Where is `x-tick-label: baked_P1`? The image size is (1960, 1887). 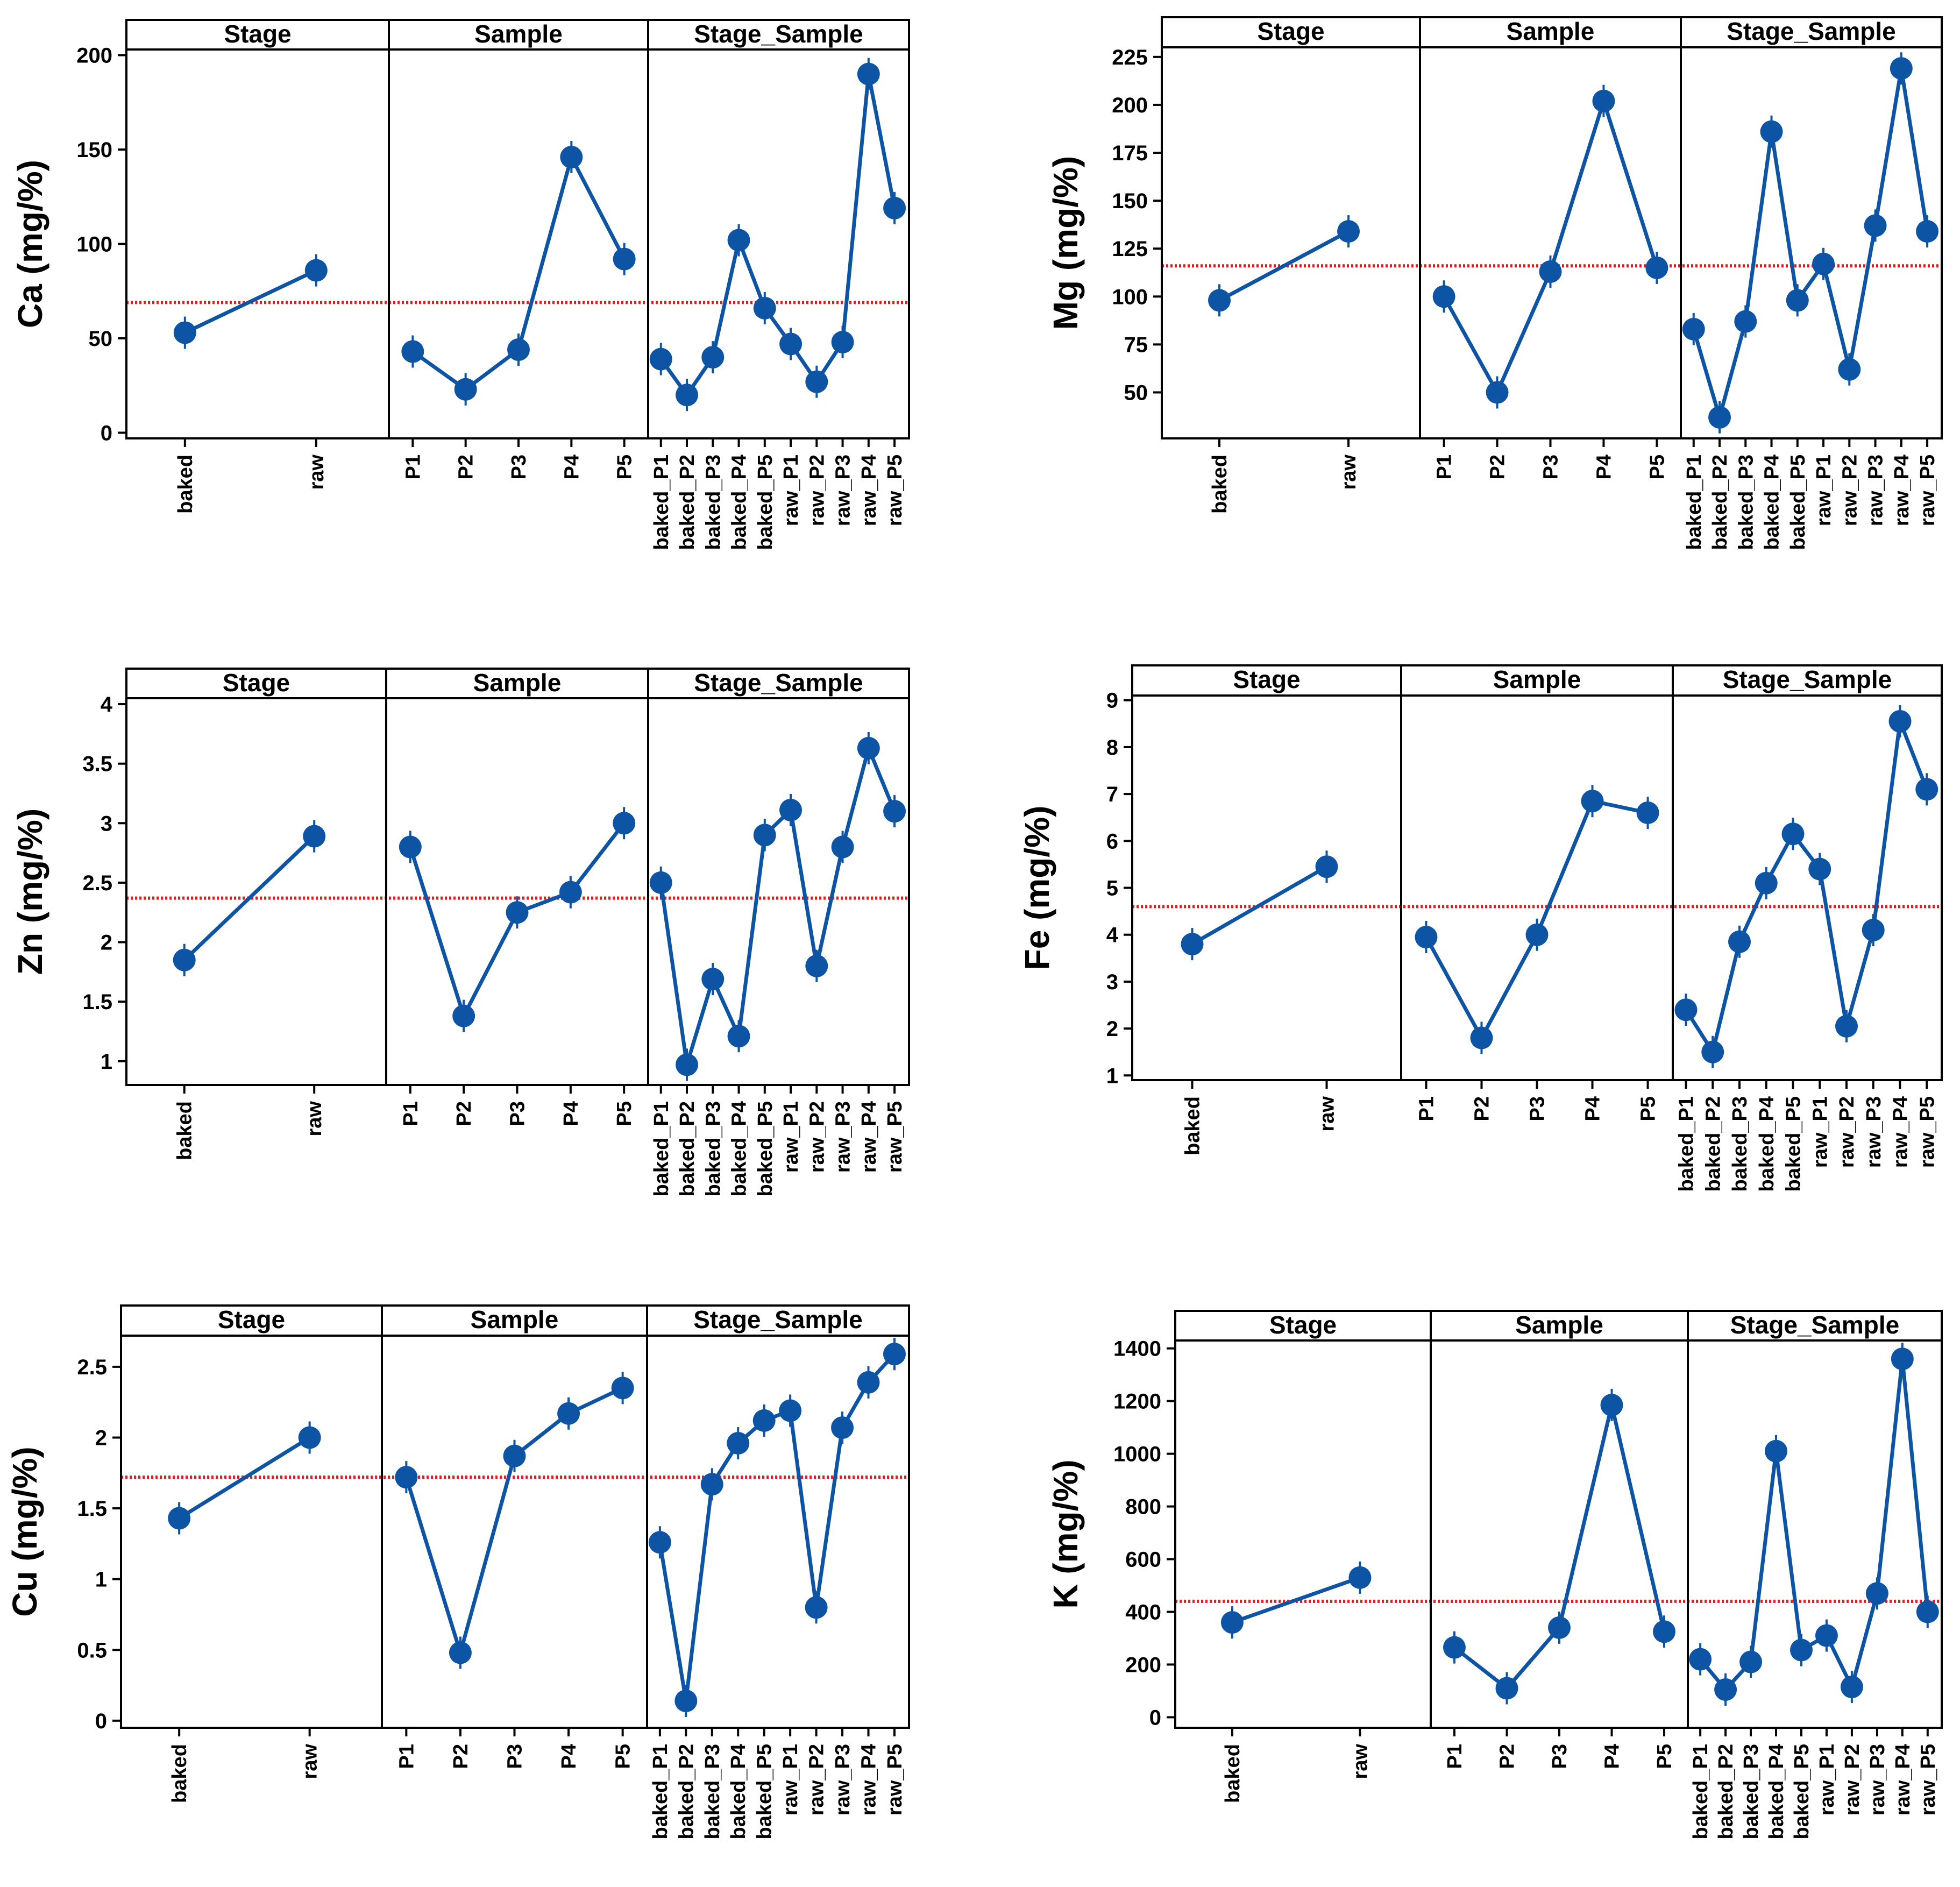 x-tick-label: baked_P1 is located at coordinates (662, 502).